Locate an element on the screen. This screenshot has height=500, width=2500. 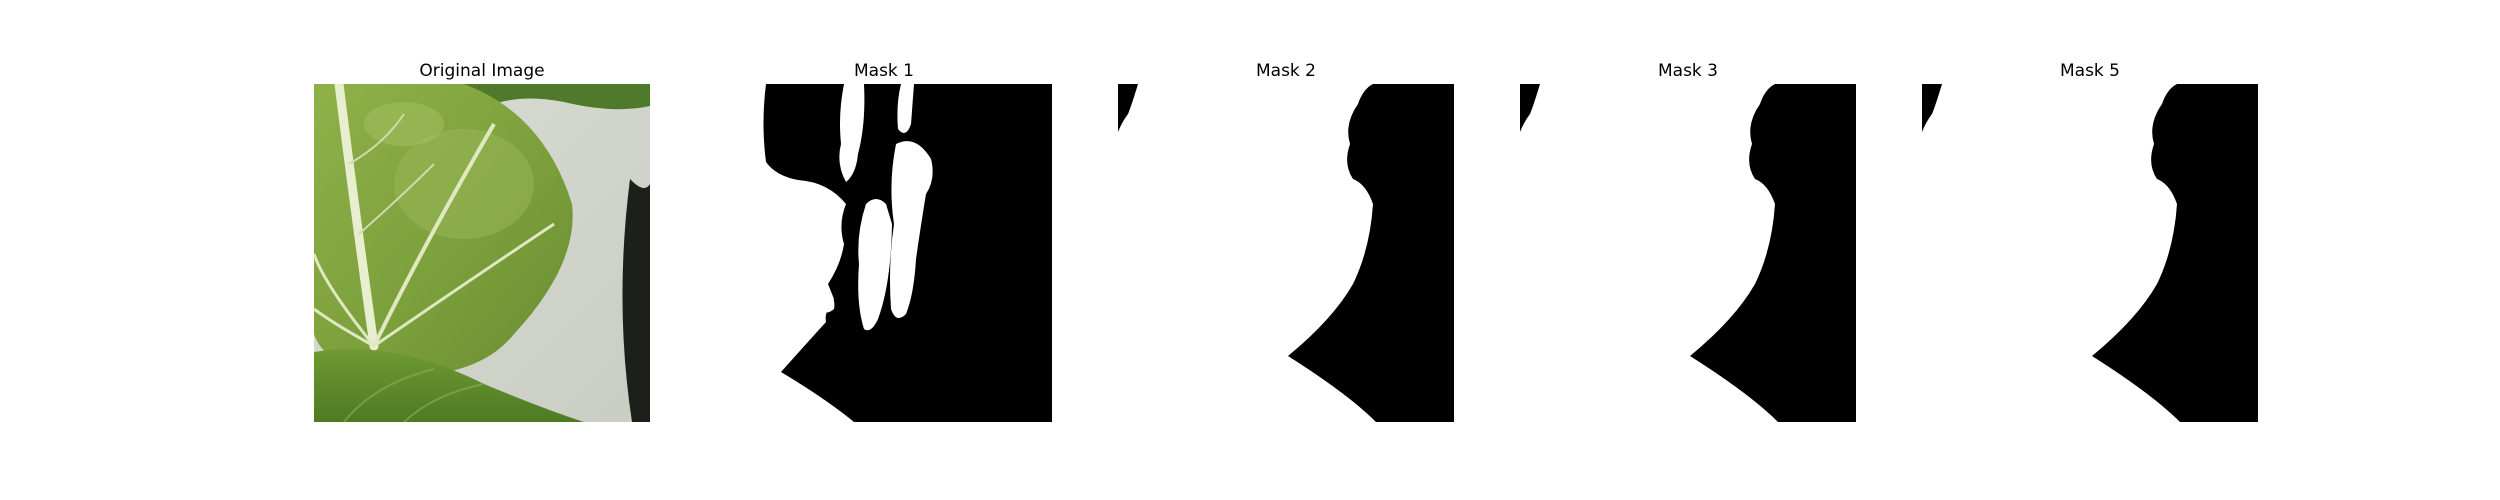
panel-title: Mask 5 is located at coordinates (2089, 71).